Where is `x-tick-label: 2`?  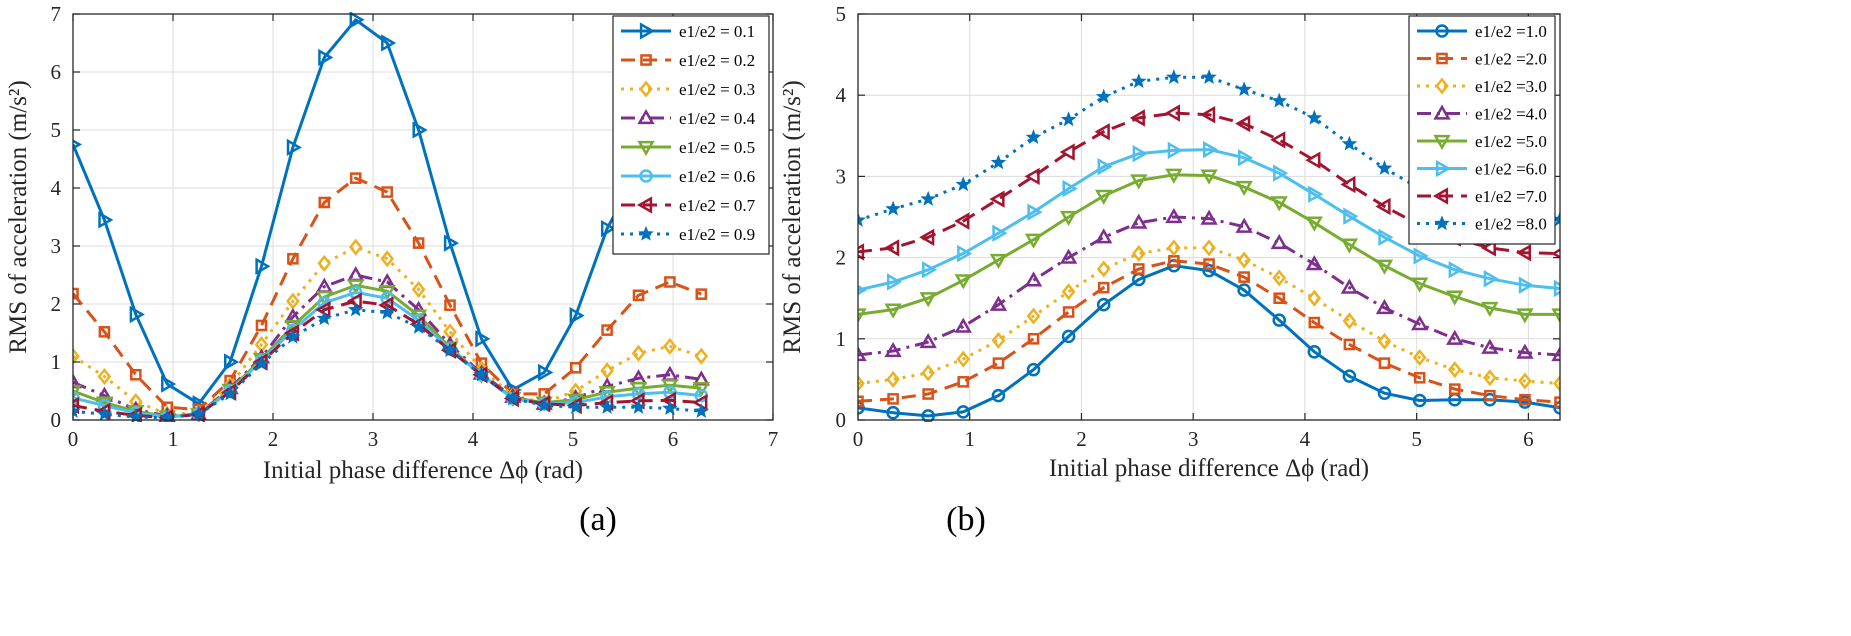 x-tick-label: 2 is located at coordinates (1081, 439).